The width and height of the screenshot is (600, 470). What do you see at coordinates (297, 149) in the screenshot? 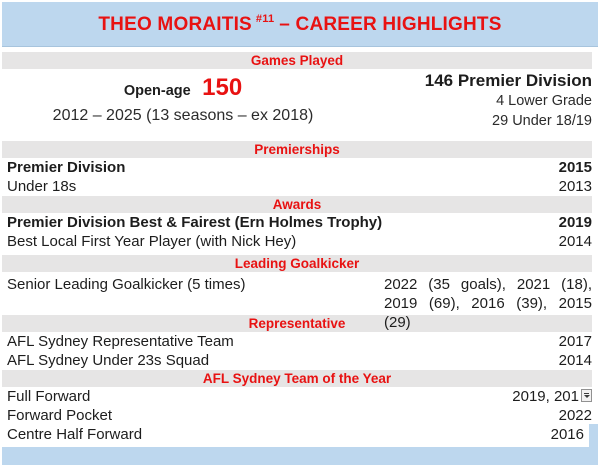
I see `section-header-premierships: Premierships` at bounding box center [297, 149].